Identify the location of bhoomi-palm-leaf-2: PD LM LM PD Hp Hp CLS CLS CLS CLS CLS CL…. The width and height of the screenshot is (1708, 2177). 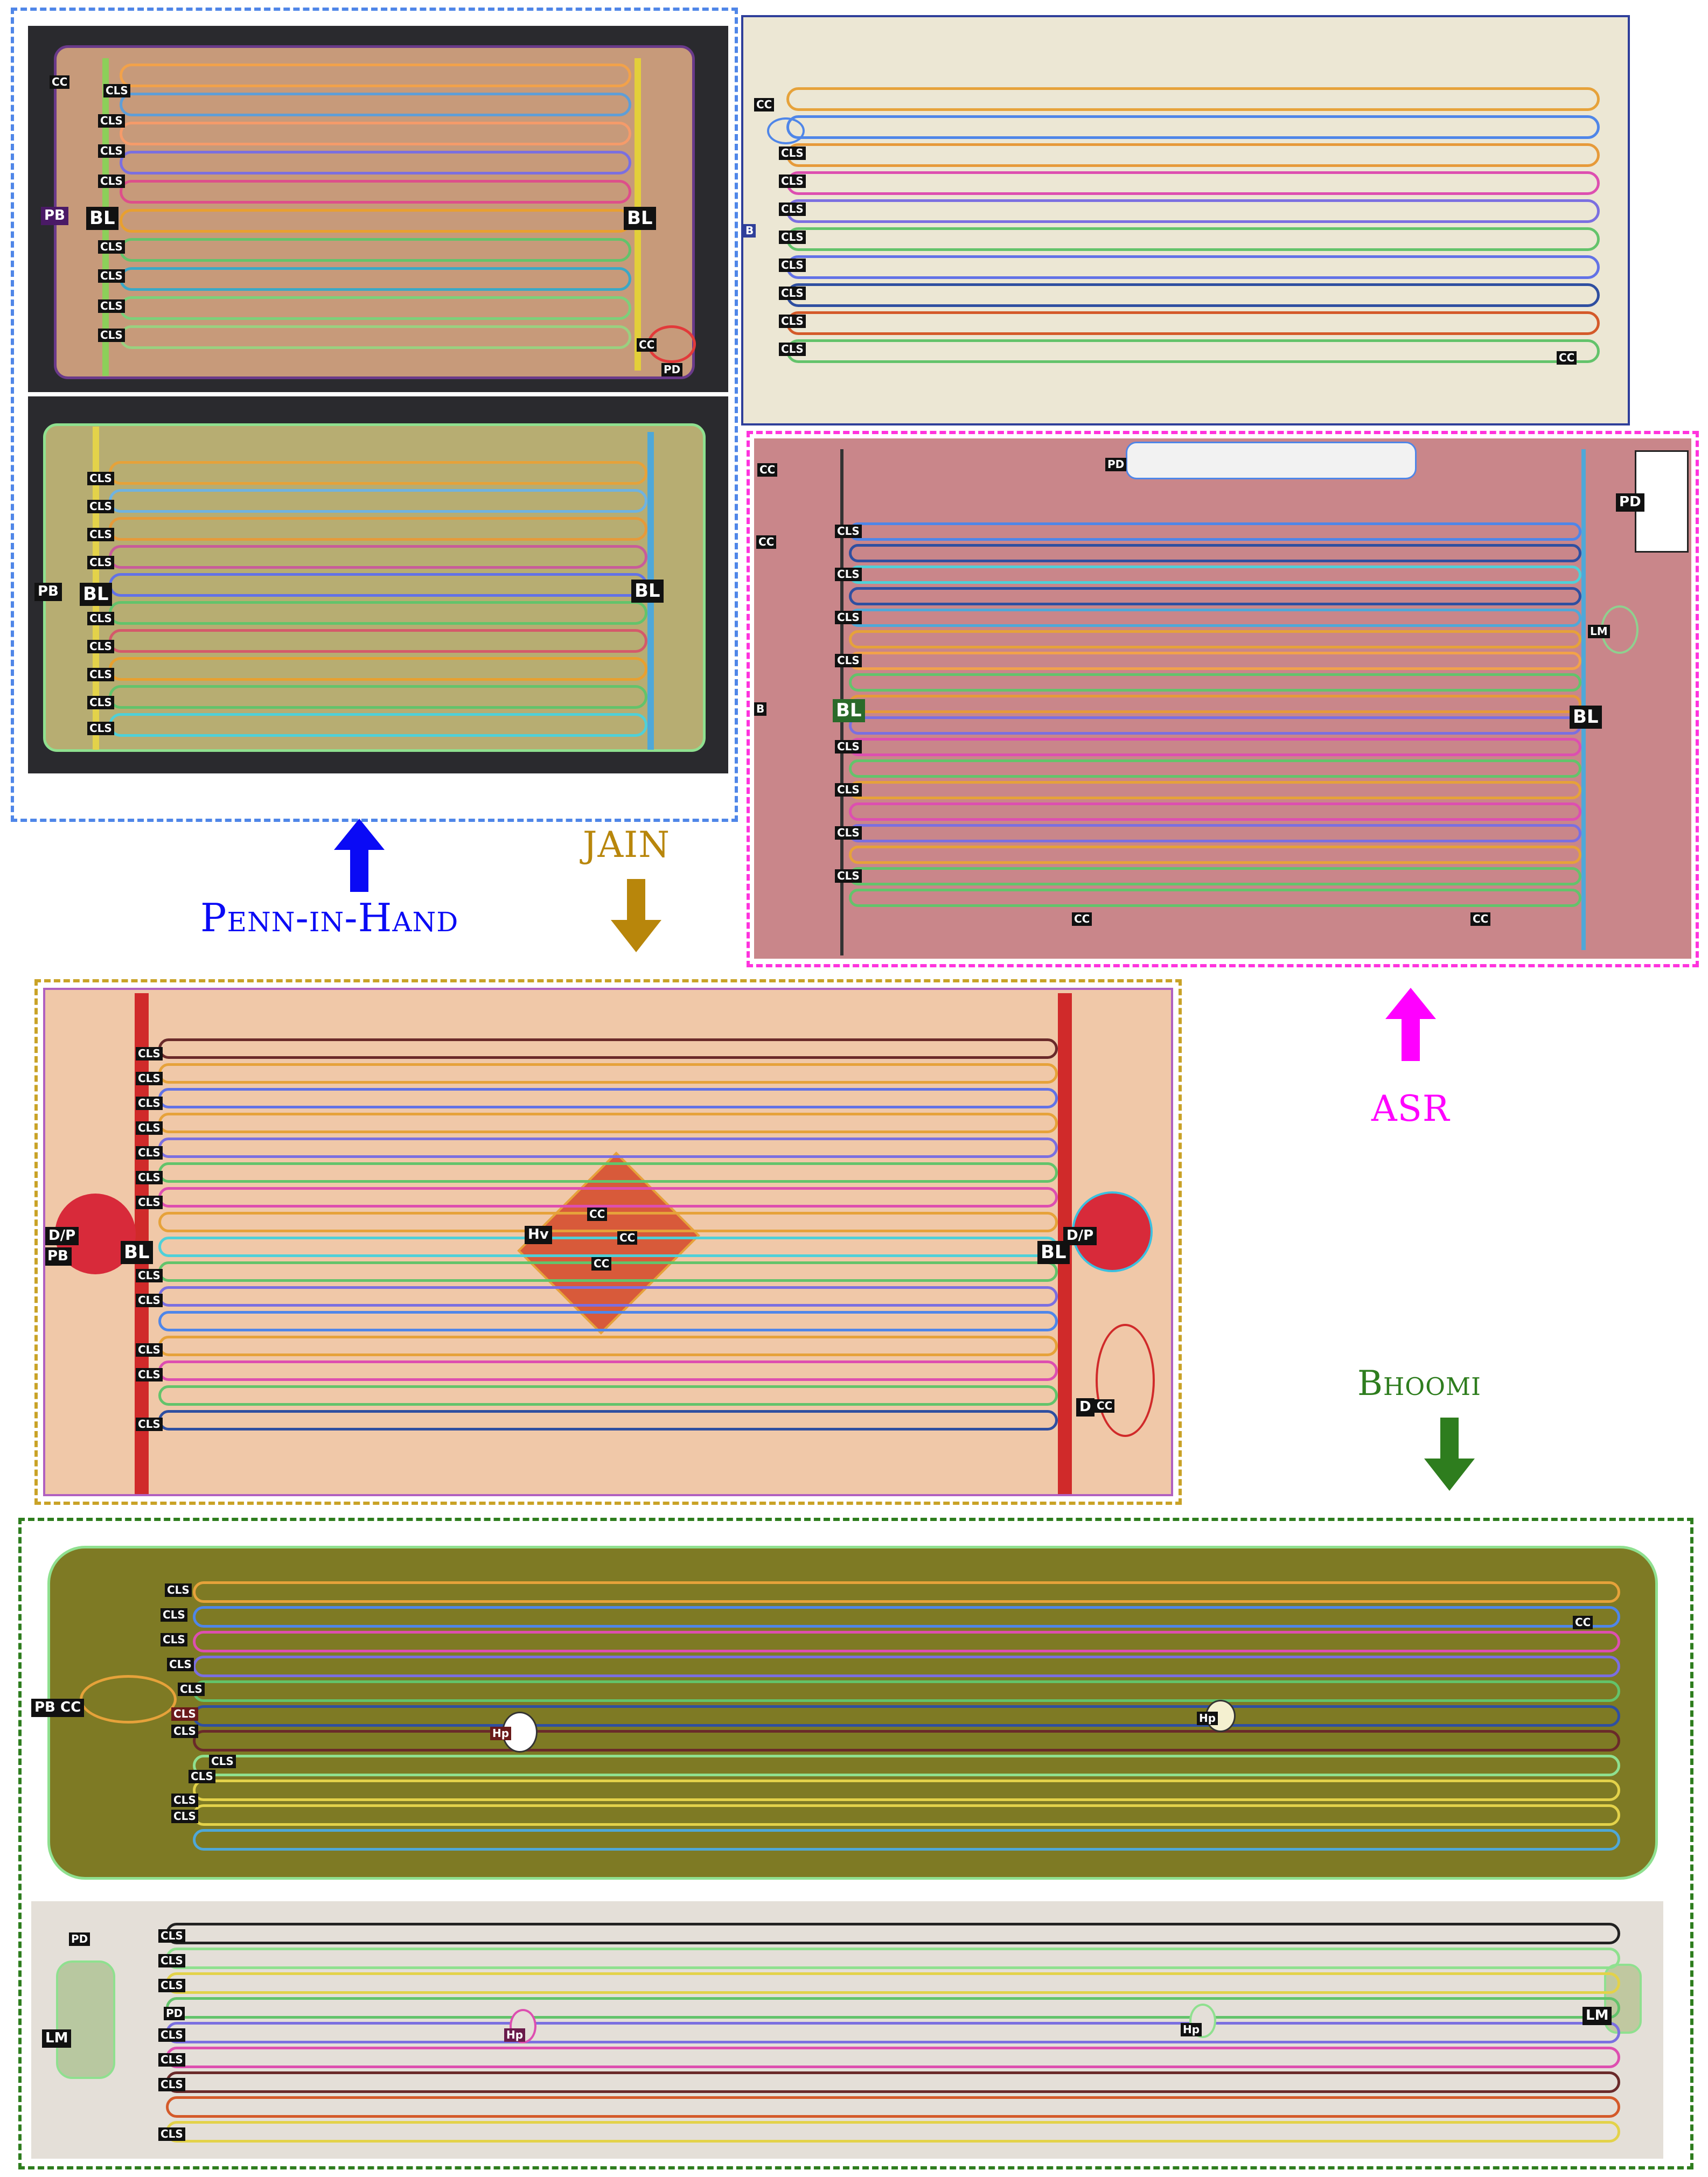
(847, 2030).